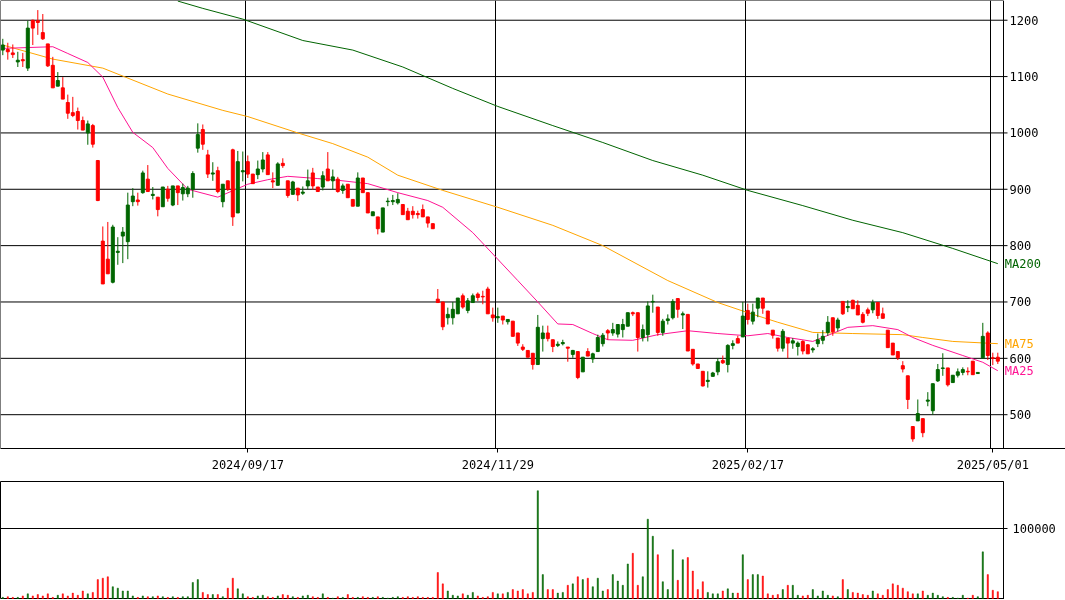 The height and width of the screenshot is (600, 1065). I want to click on y-tick-label: 800, so click(1020, 246).